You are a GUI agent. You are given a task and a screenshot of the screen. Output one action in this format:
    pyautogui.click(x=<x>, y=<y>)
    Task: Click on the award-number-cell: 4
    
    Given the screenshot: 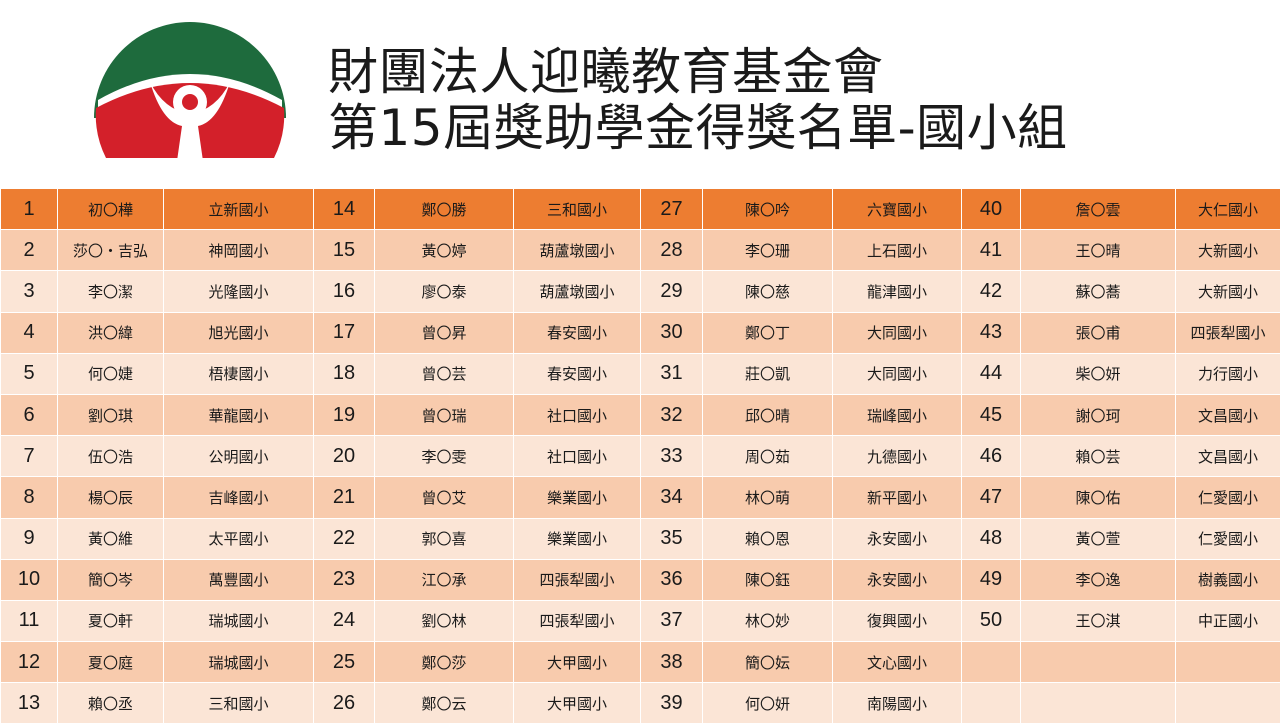 What is the action you would take?
    pyautogui.click(x=29, y=332)
    